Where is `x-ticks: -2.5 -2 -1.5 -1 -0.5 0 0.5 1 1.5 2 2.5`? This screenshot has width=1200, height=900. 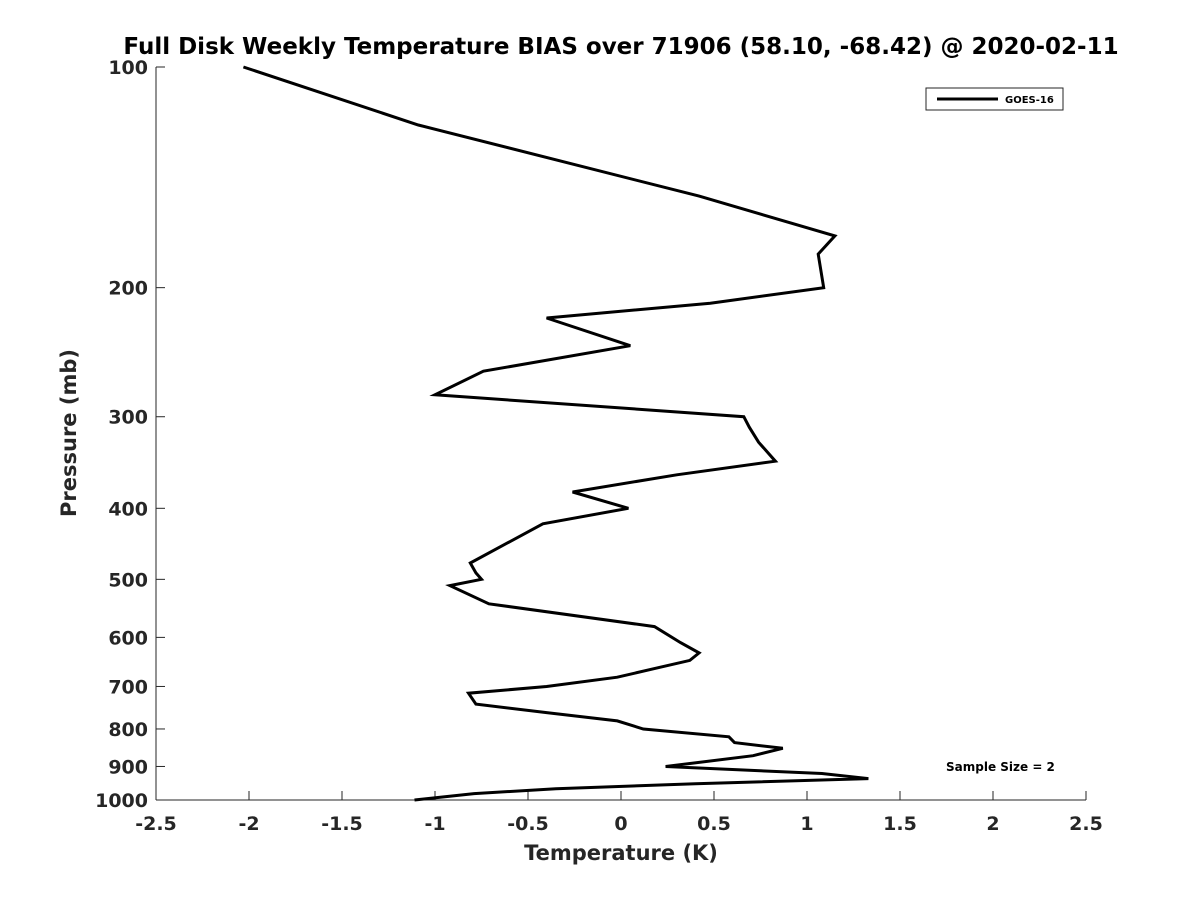
x-ticks: -2.5 -2 -1.5 -1 -0.5 0 0.5 1 1.5 2 2.5 is located at coordinates (619, 813).